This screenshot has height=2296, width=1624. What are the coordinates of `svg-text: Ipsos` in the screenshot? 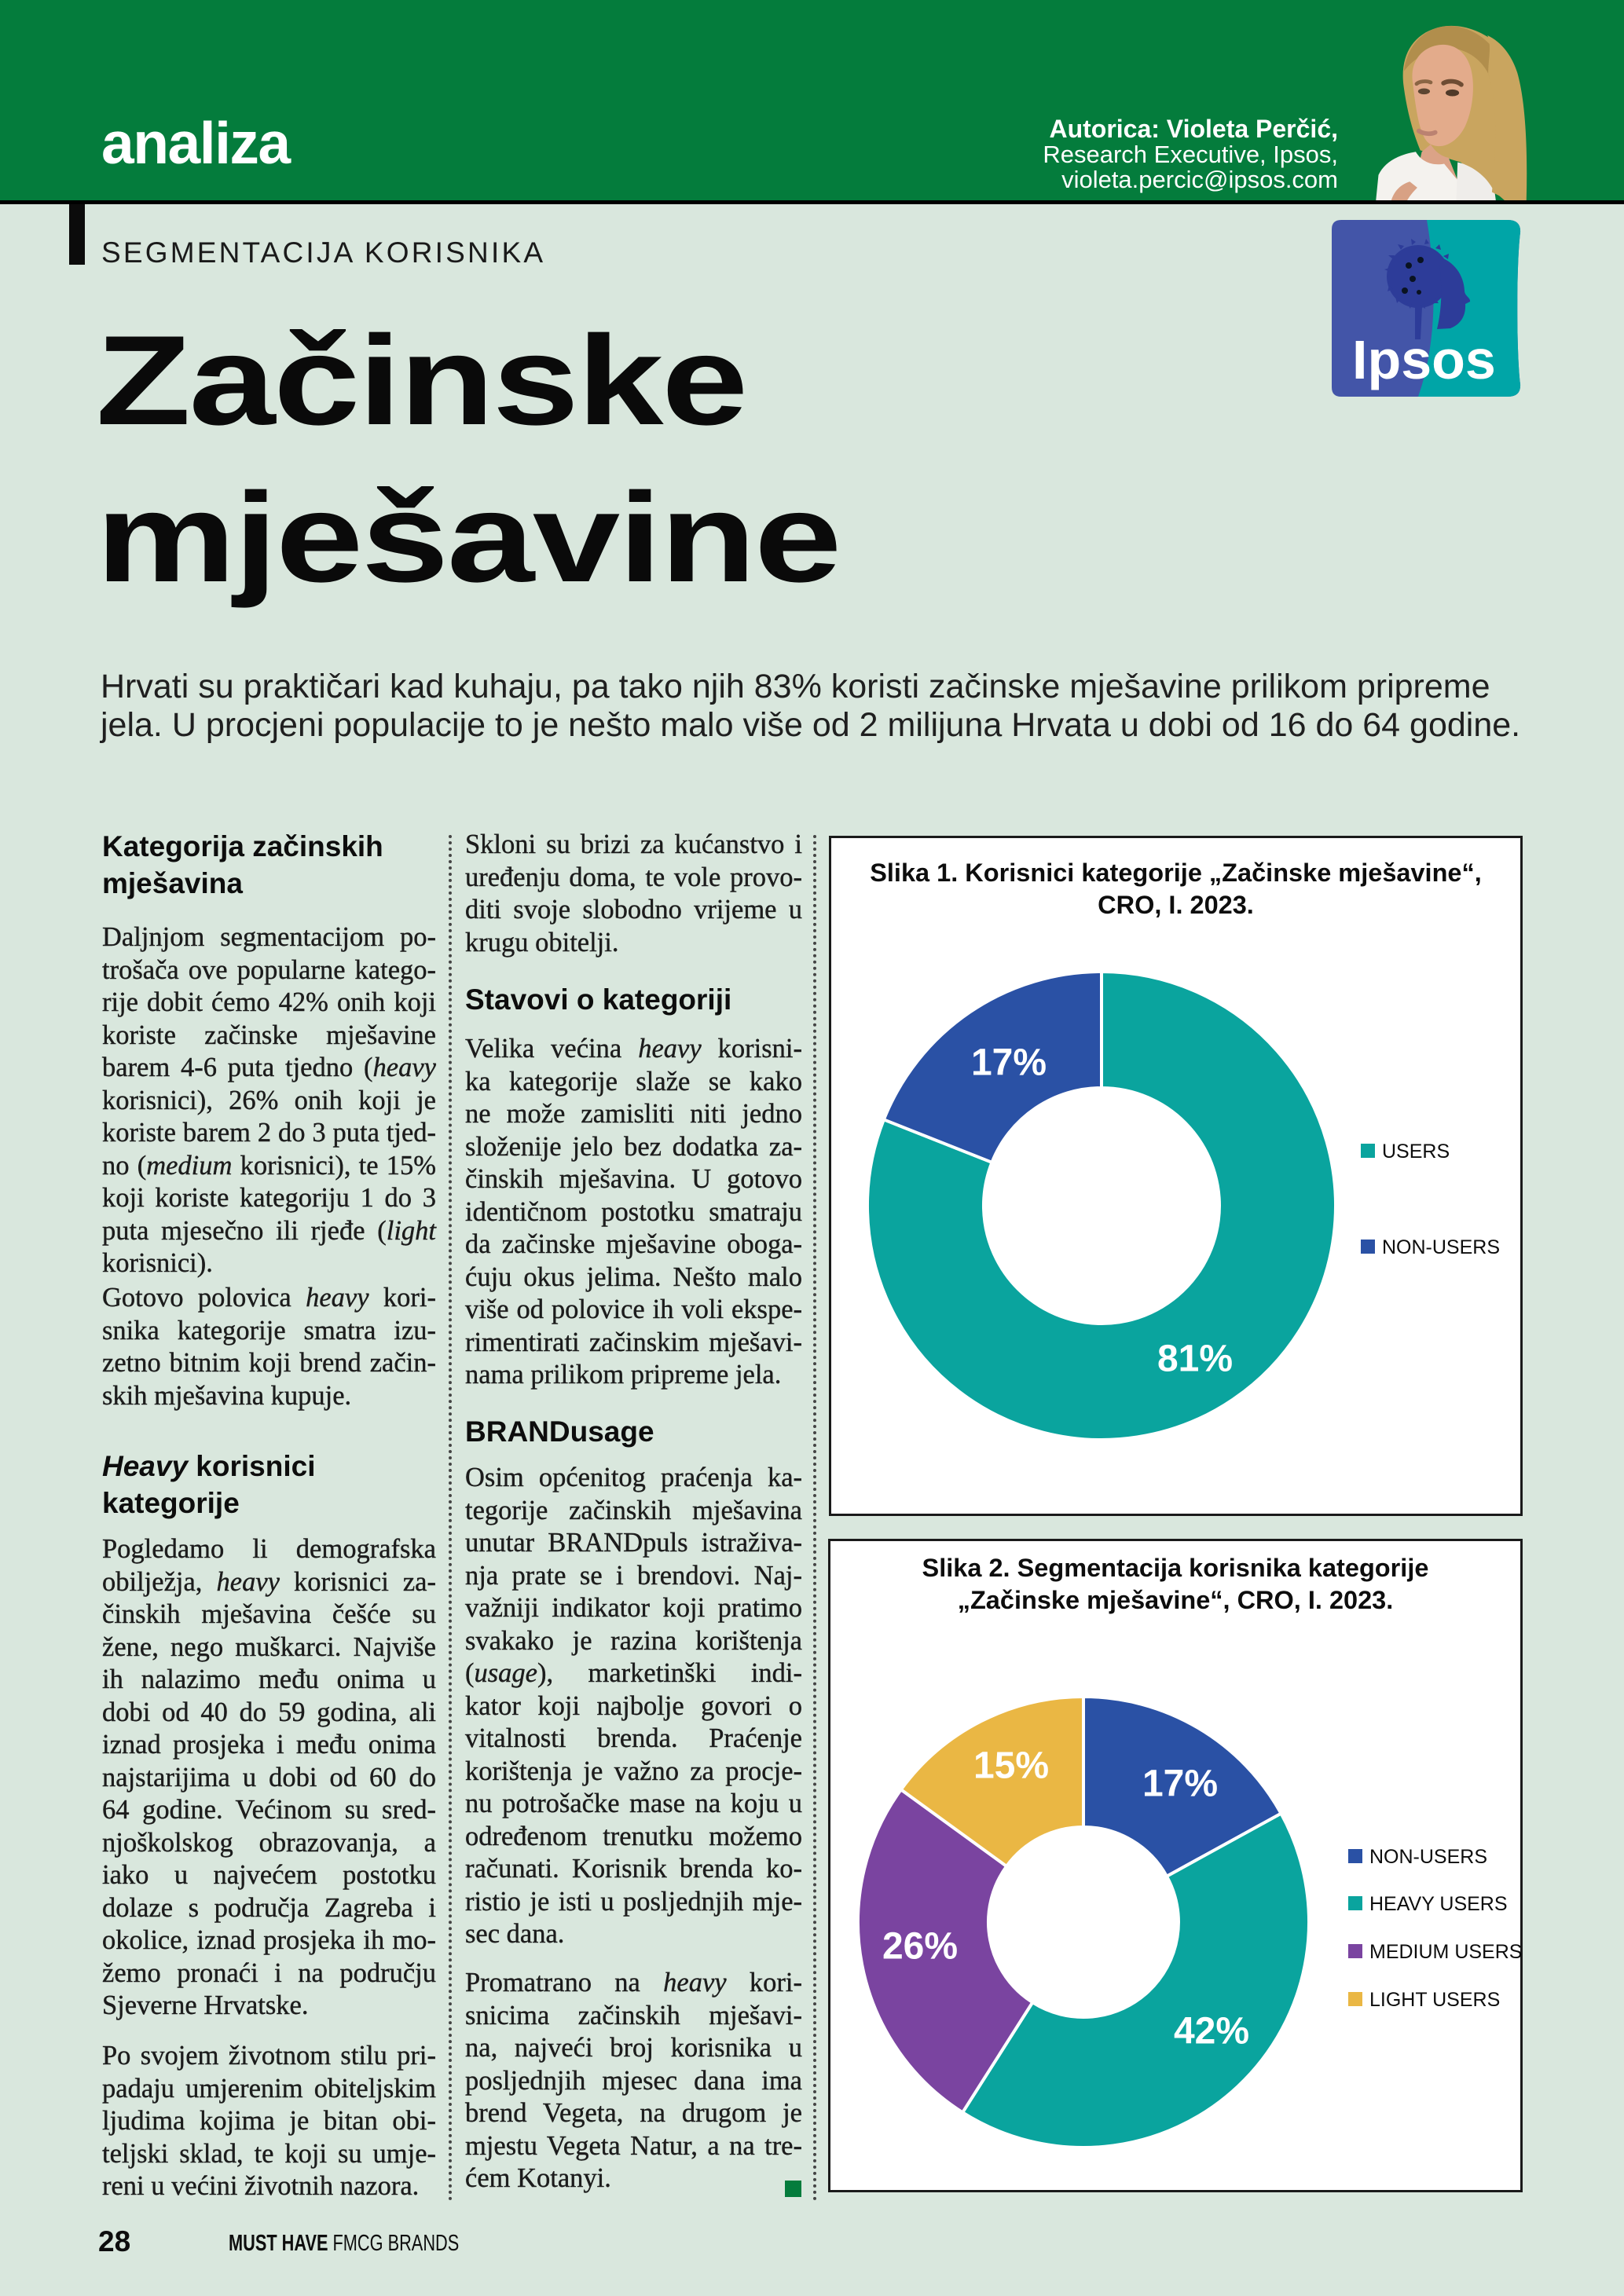 It's located at (1424, 359).